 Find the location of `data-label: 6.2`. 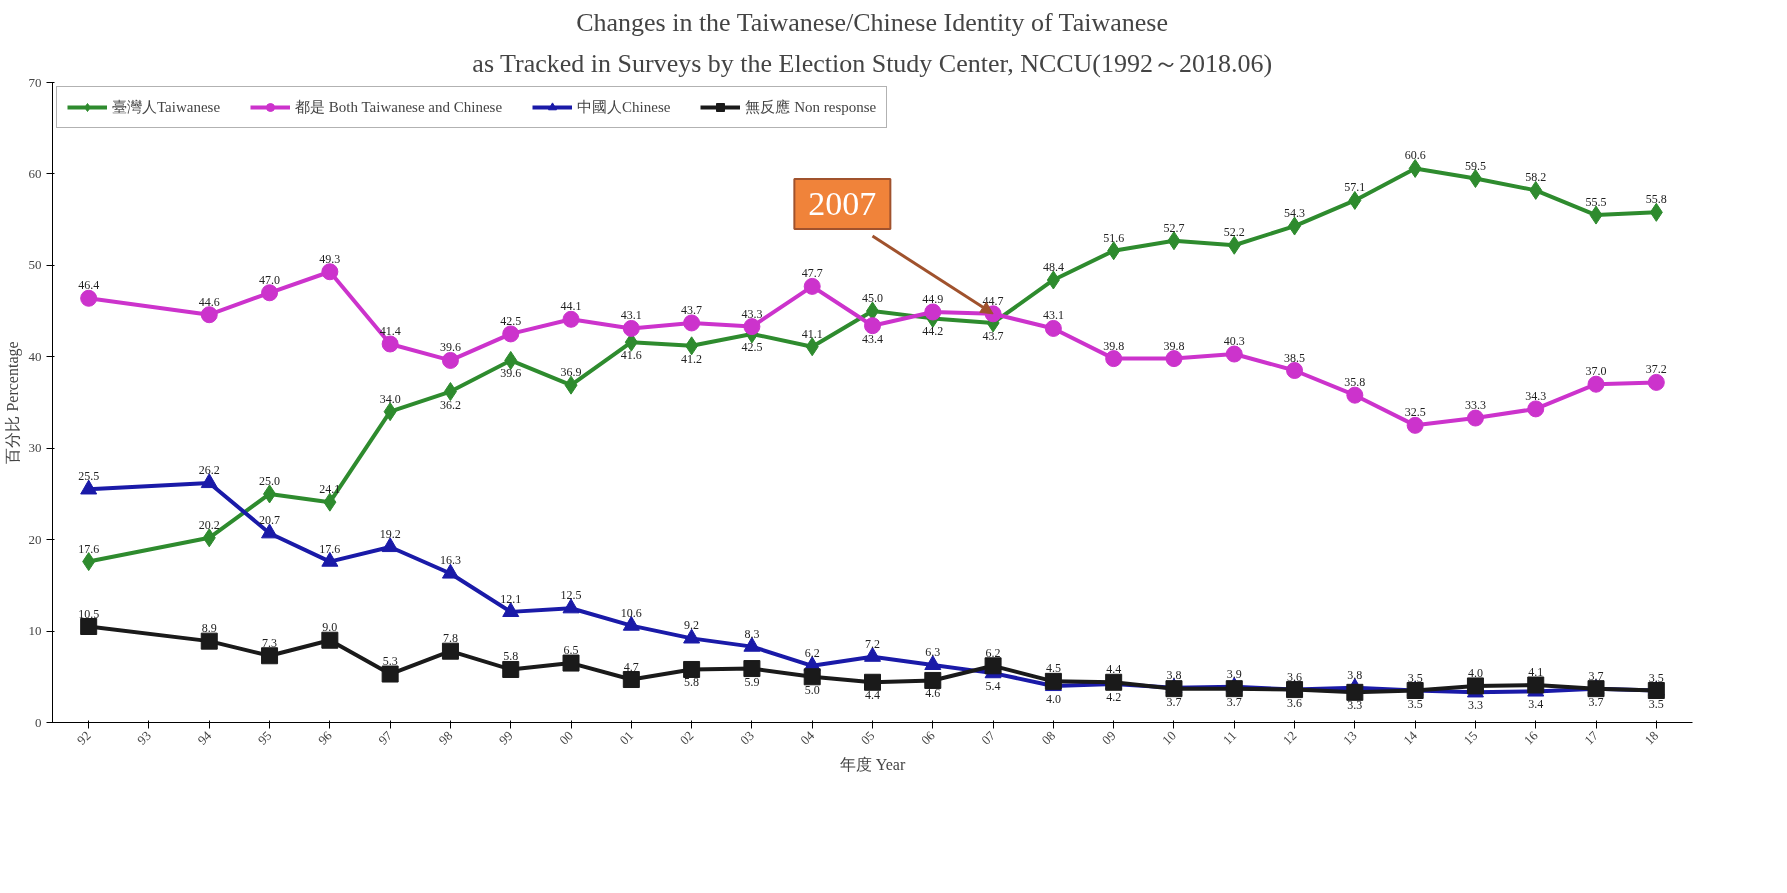

data-label: 6.2 is located at coordinates (993, 652).